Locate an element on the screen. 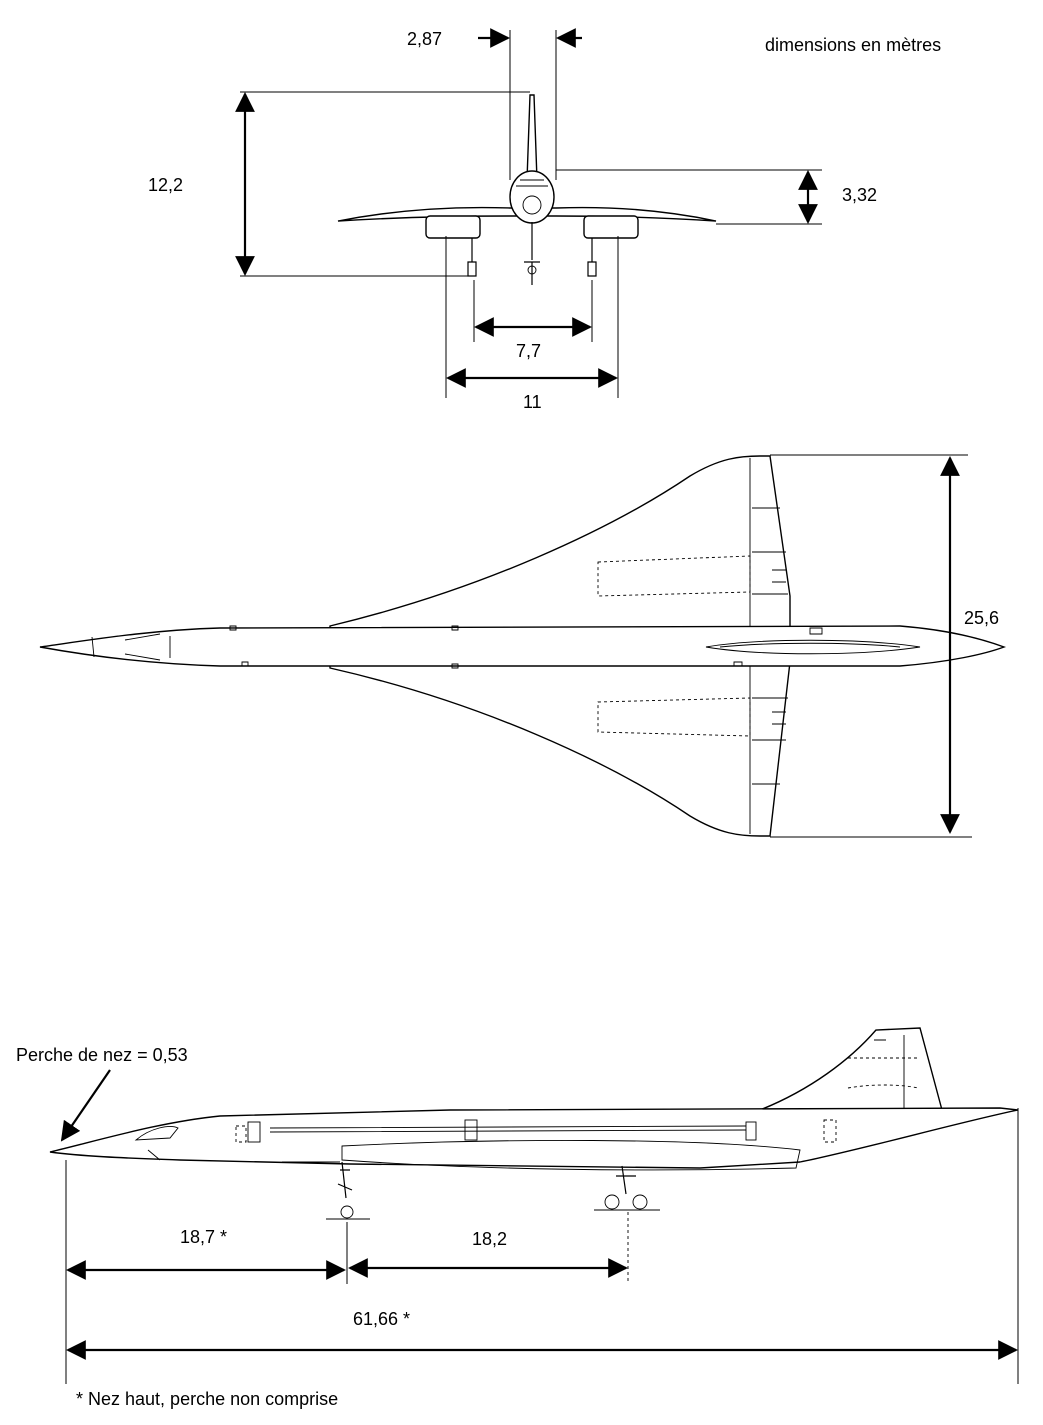  wingspan-label: 25,6 is located at coordinates (981, 618).